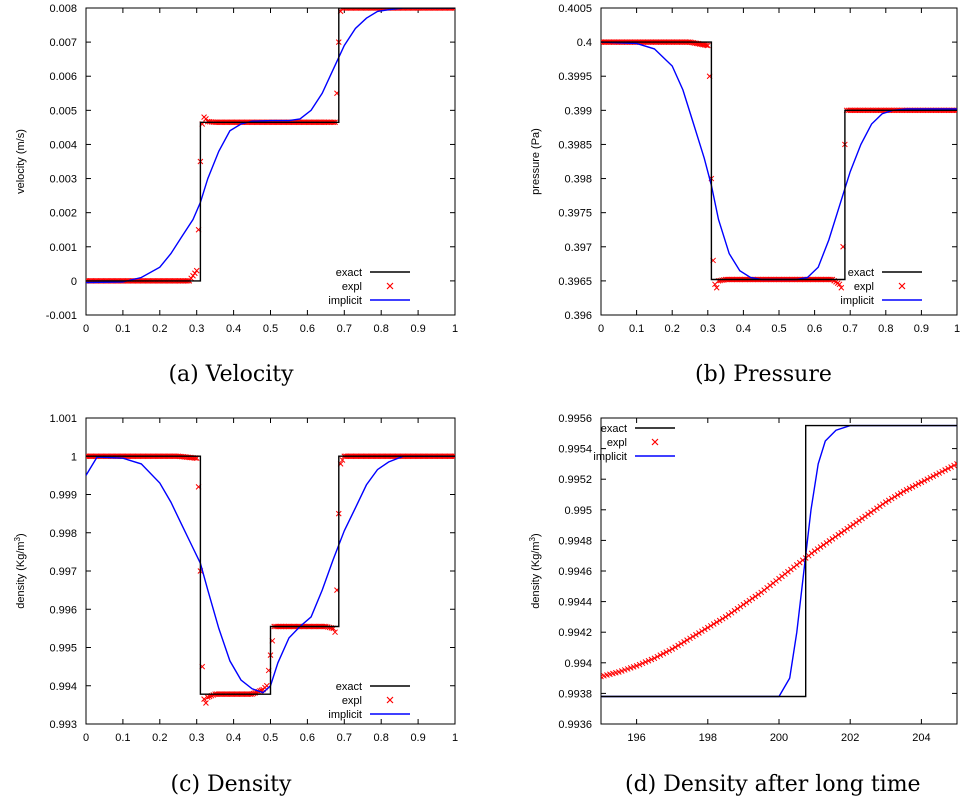  Describe the element at coordinates (636, 329) in the screenshot. I see `x-tick-label: 0.1` at that location.